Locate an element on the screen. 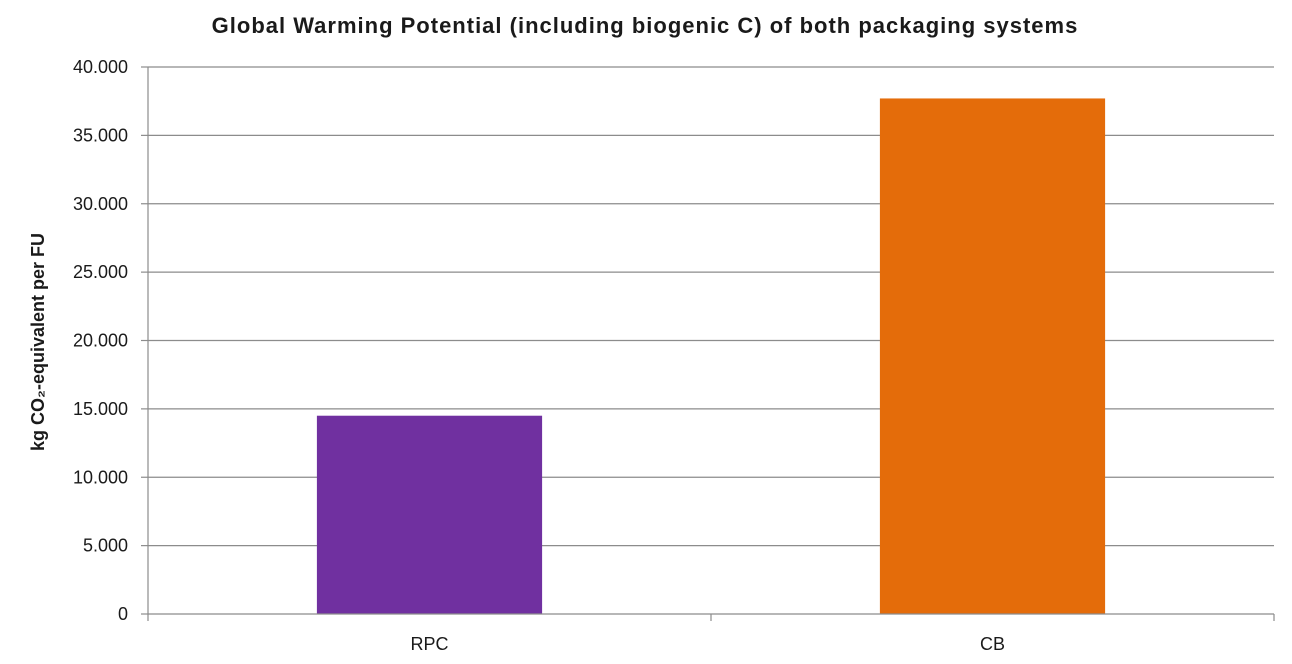 The height and width of the screenshot is (664, 1292). y-tick-label: 20.000 is located at coordinates (100, 341).